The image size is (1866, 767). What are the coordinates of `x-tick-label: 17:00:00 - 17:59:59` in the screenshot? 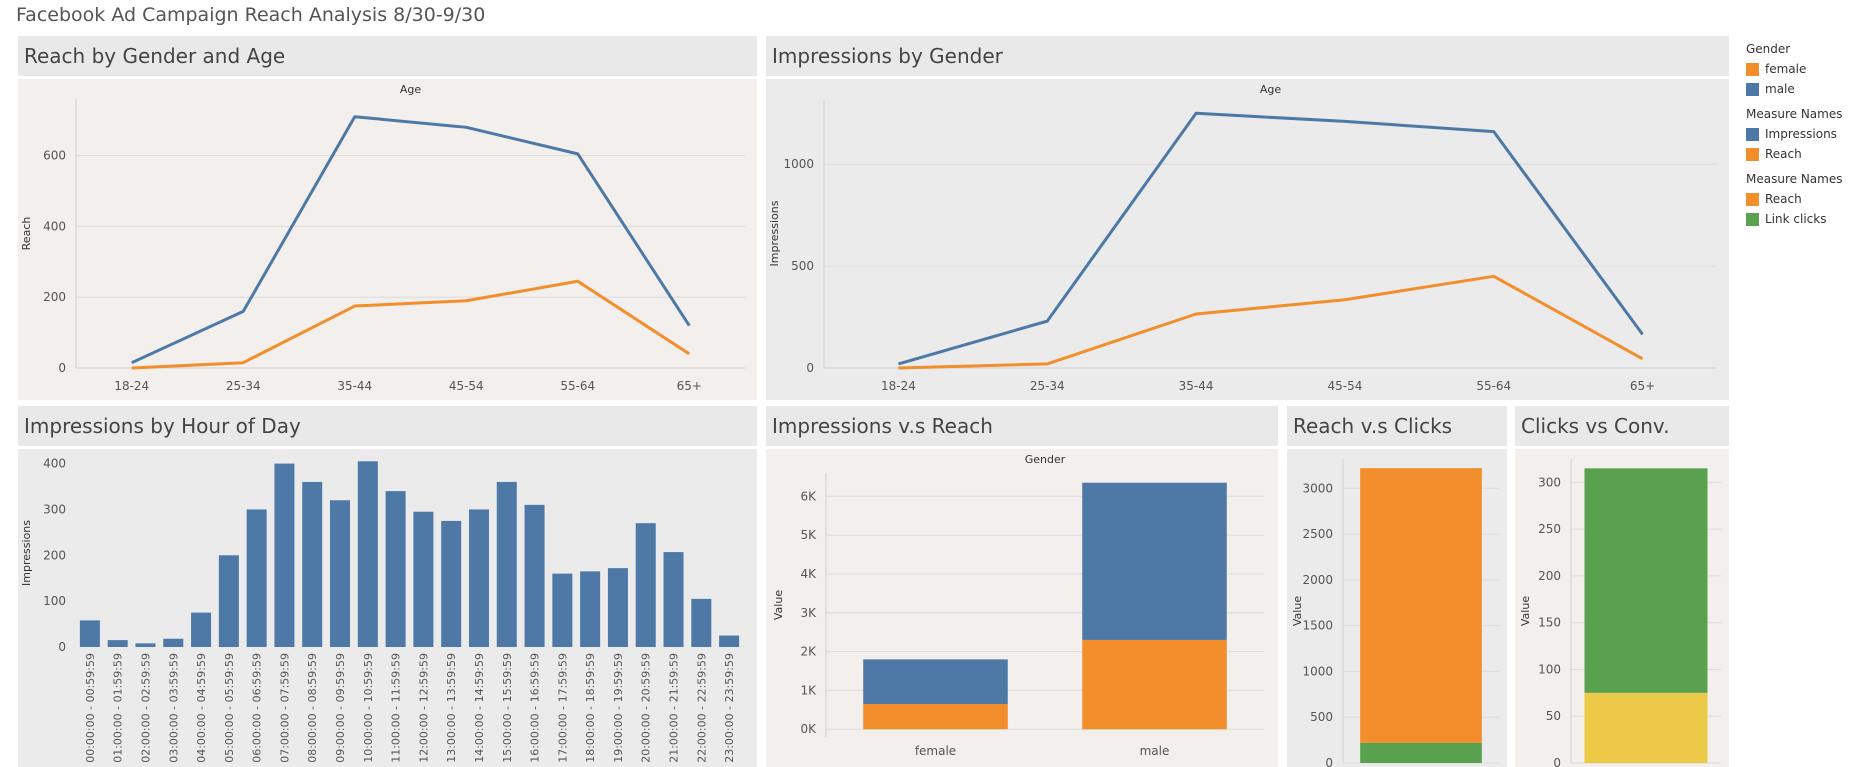 It's located at (562, 708).